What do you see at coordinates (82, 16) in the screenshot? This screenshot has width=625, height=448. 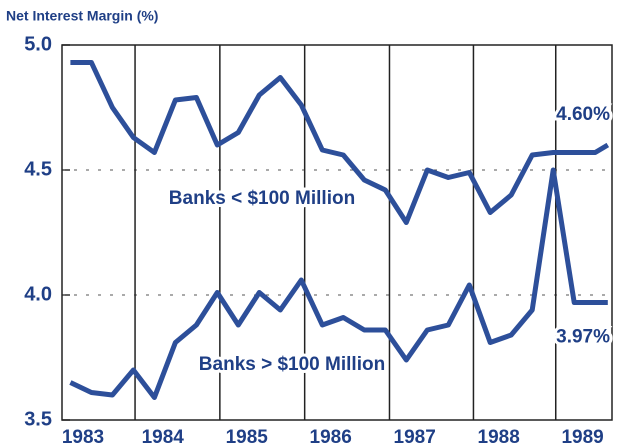 I see `y-axis-label: Net Interest Margin (%)` at bounding box center [82, 16].